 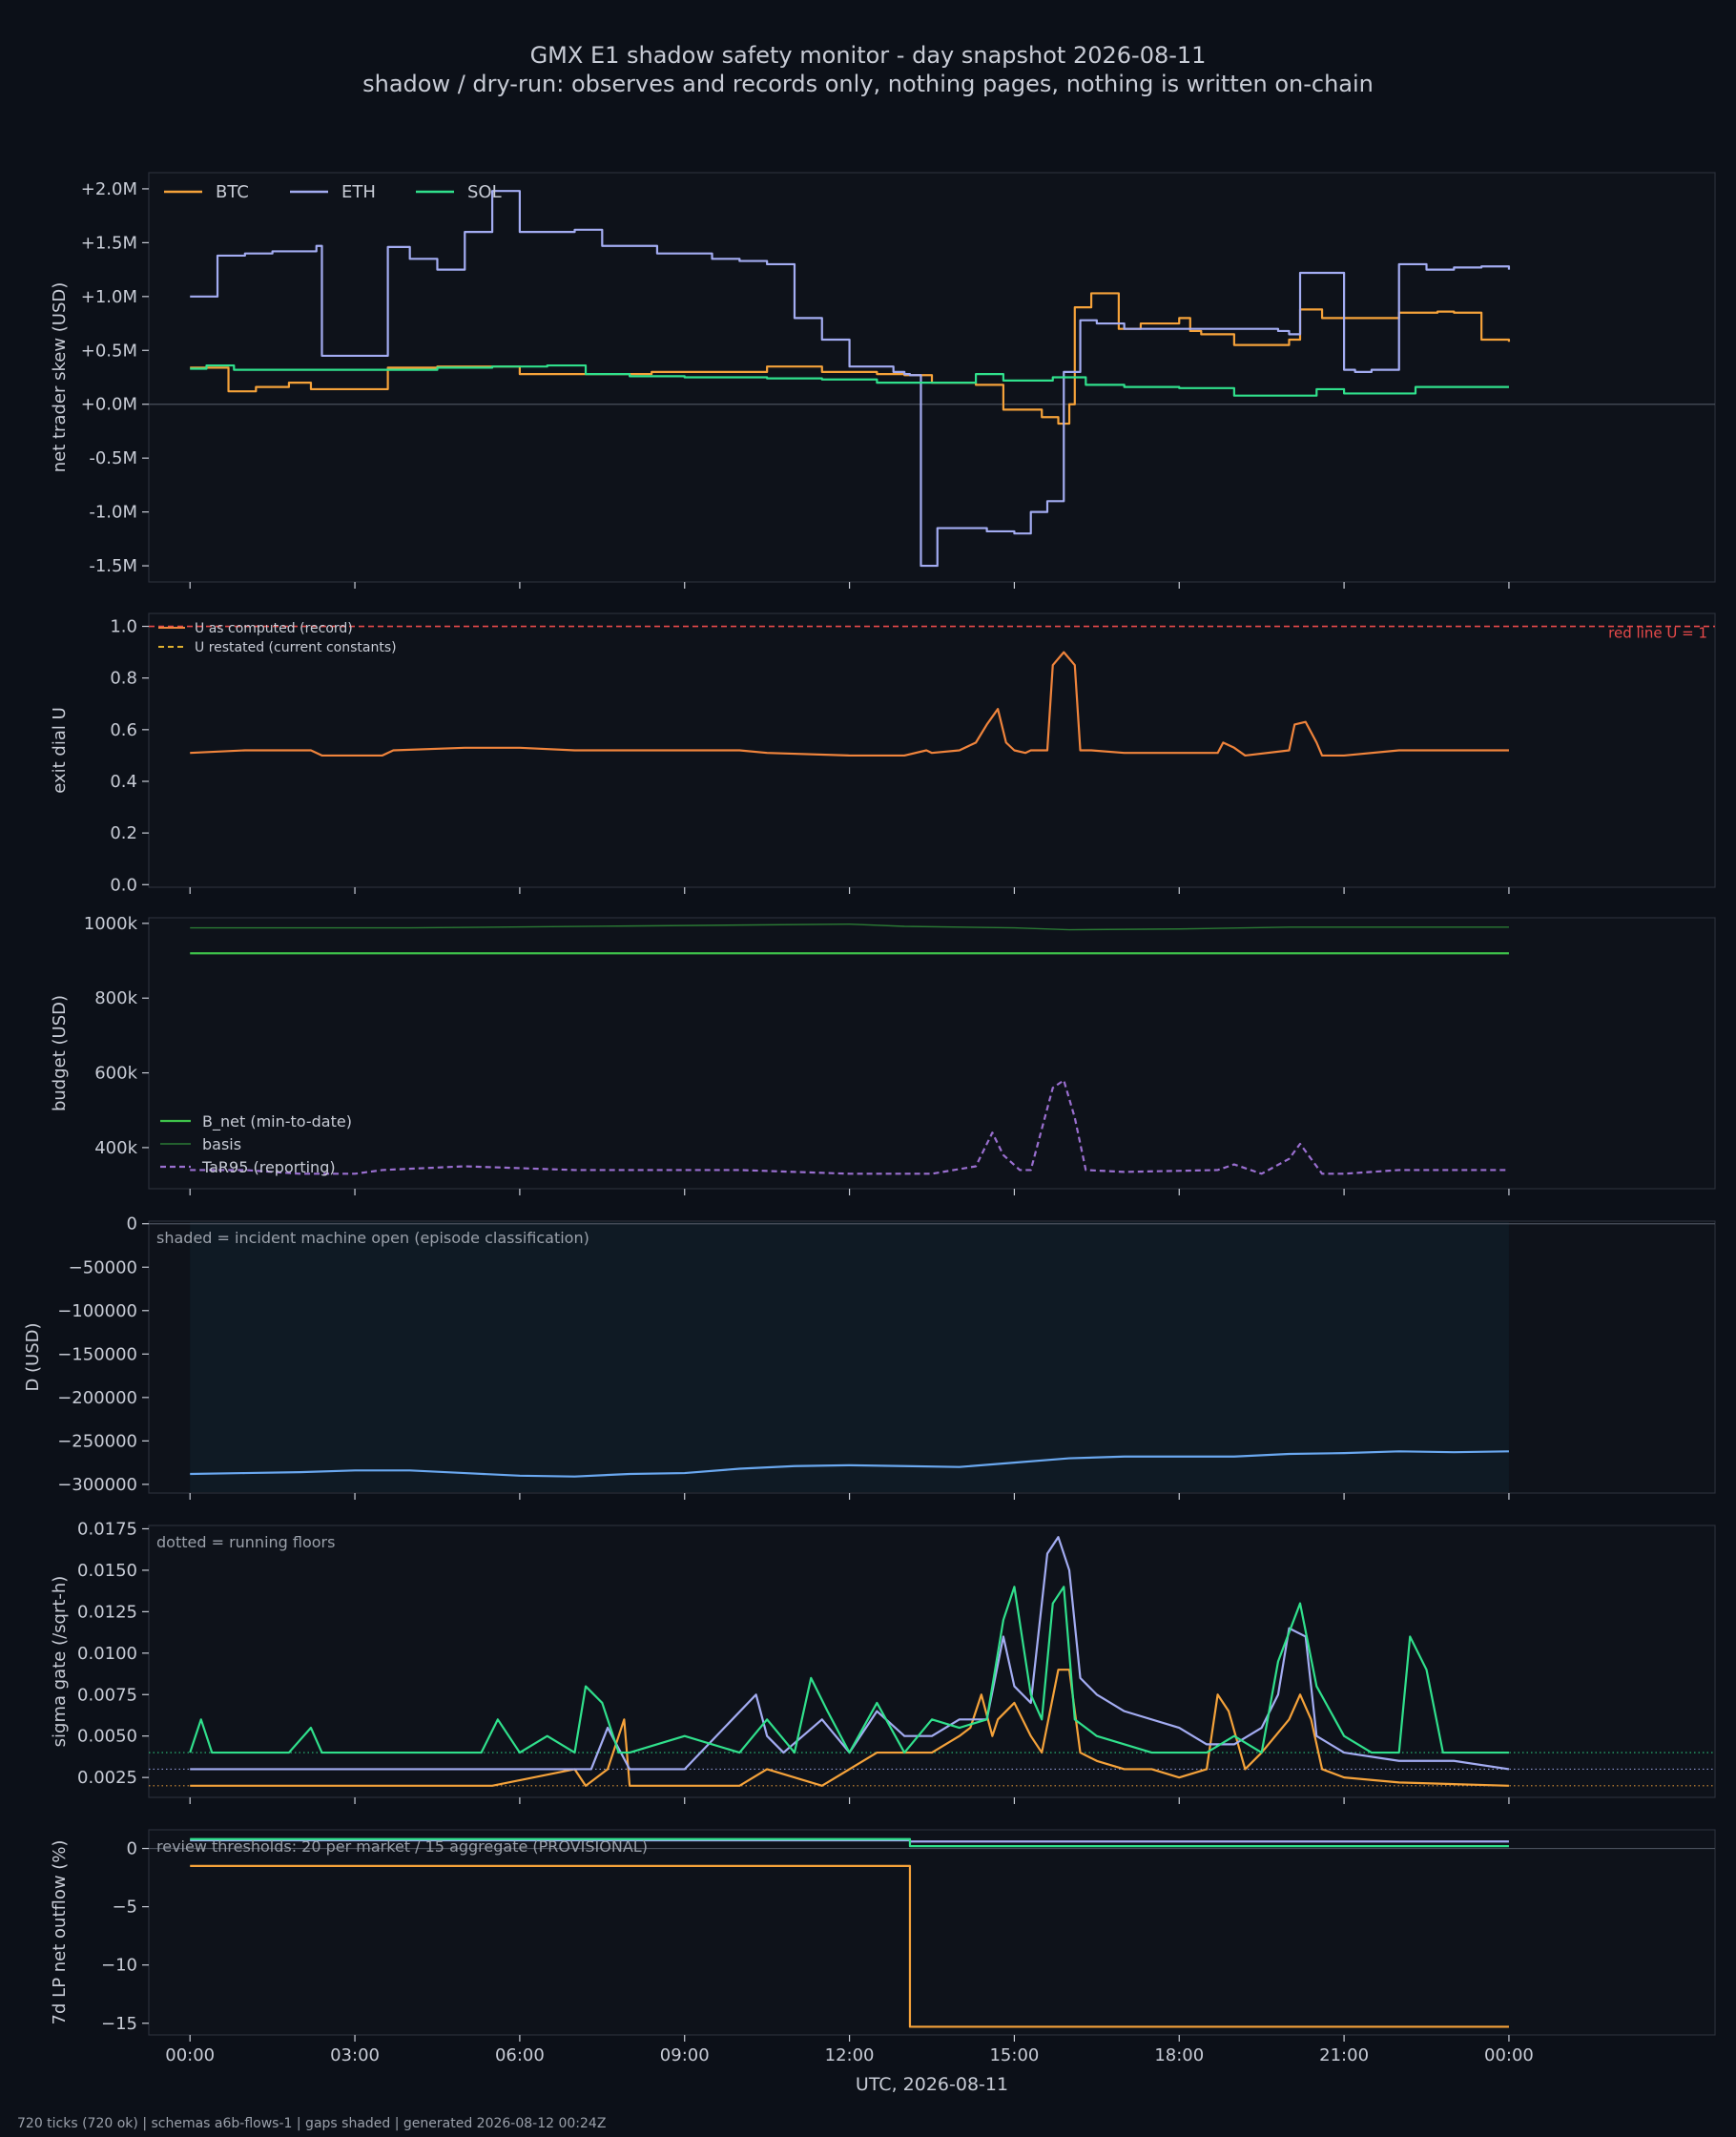 What do you see at coordinates (115, 998) in the screenshot?
I see `y-tick-label: 800k` at bounding box center [115, 998].